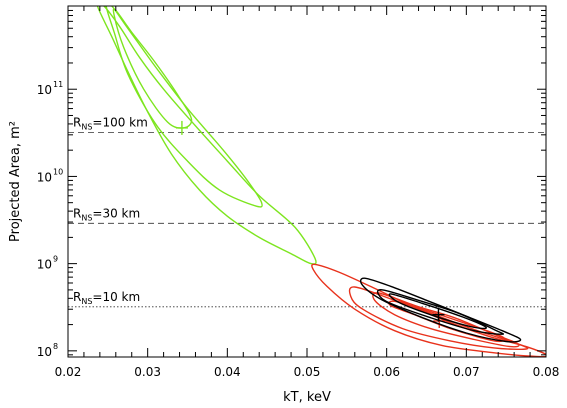 This screenshot has height=408, width=567. What do you see at coordinates (307, 397) in the screenshot?
I see `x-axis-label: kT, keV` at bounding box center [307, 397].